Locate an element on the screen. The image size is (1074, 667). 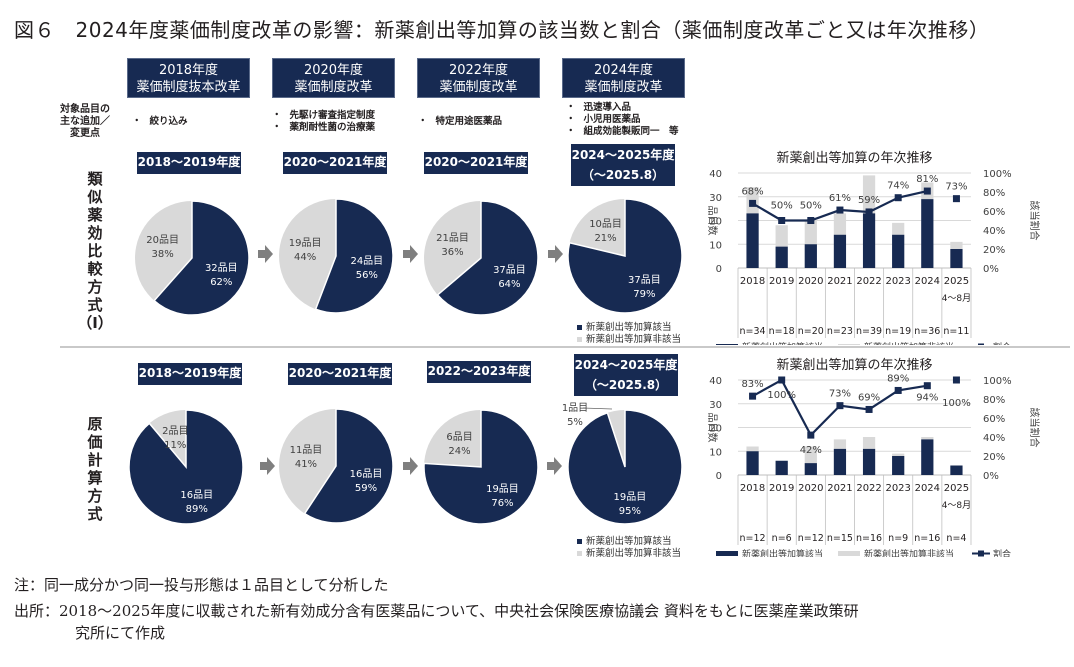
ratio-label: 59% is located at coordinates (869, 200).